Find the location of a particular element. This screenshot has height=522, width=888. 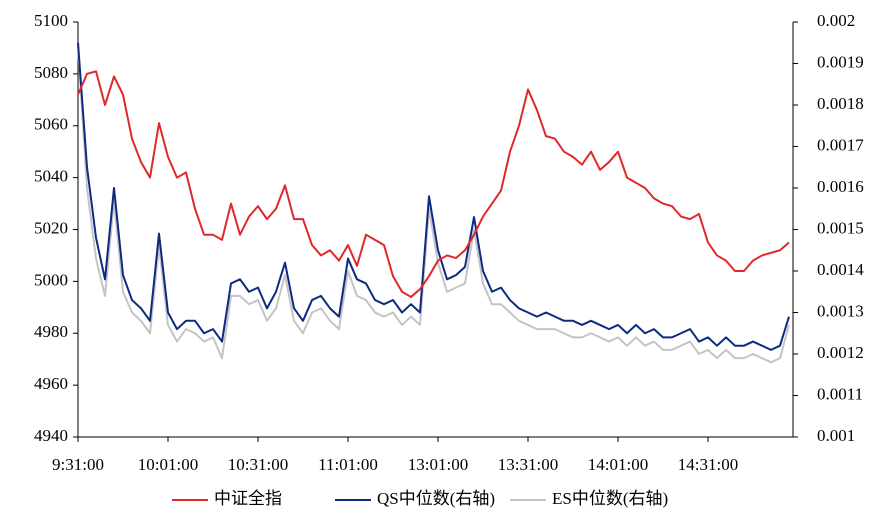

x-tick-label: 9:31:00 is located at coordinates (78, 464).